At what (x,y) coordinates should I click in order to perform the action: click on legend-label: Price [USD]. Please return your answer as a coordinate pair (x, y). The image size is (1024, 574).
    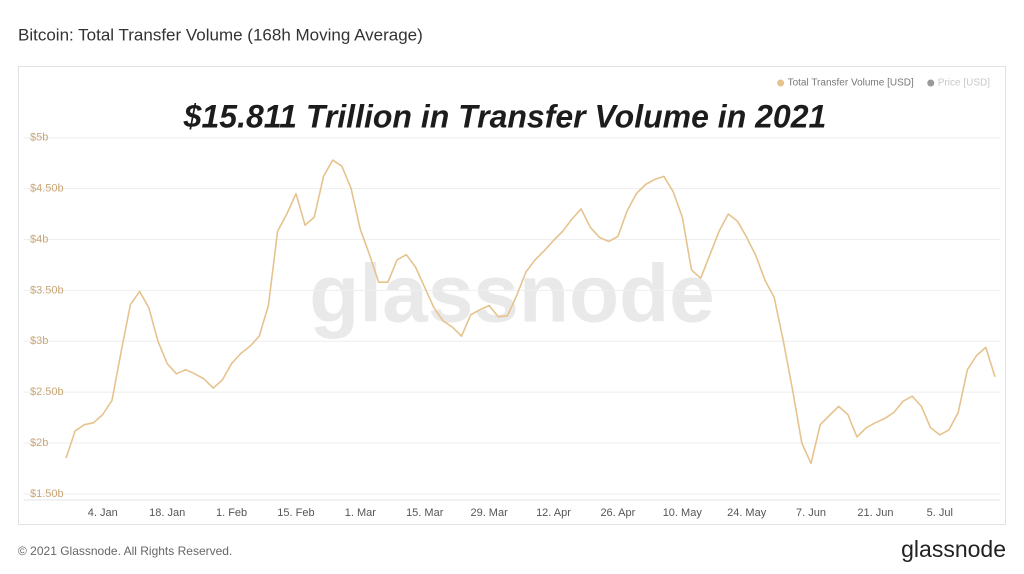
    Looking at the image, I should click on (964, 83).